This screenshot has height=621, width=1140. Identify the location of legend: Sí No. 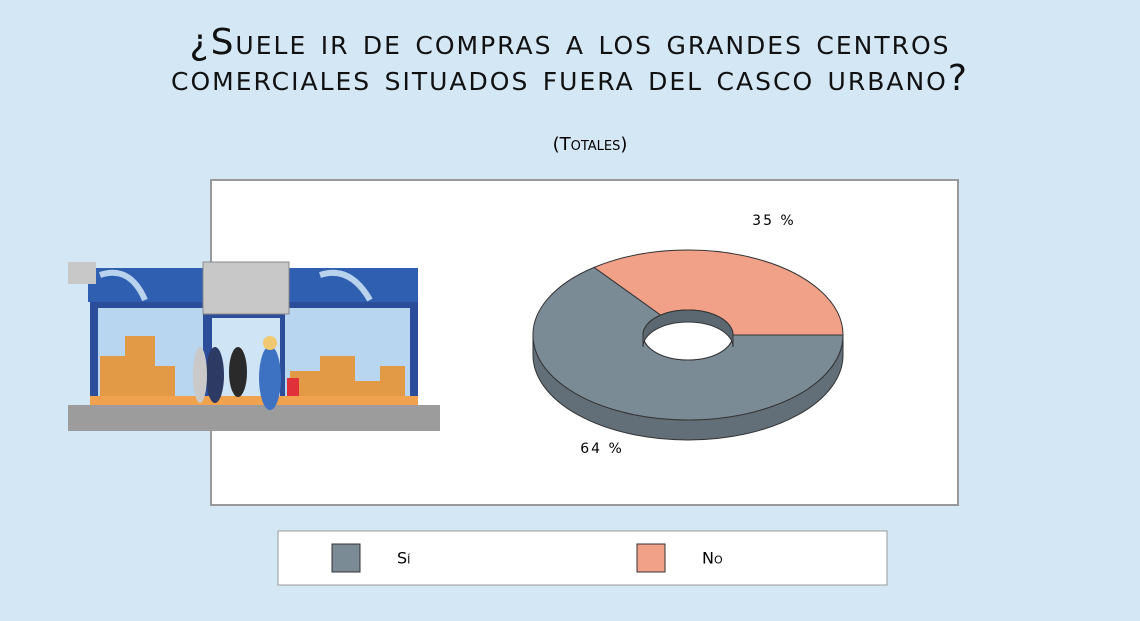
(527, 558).